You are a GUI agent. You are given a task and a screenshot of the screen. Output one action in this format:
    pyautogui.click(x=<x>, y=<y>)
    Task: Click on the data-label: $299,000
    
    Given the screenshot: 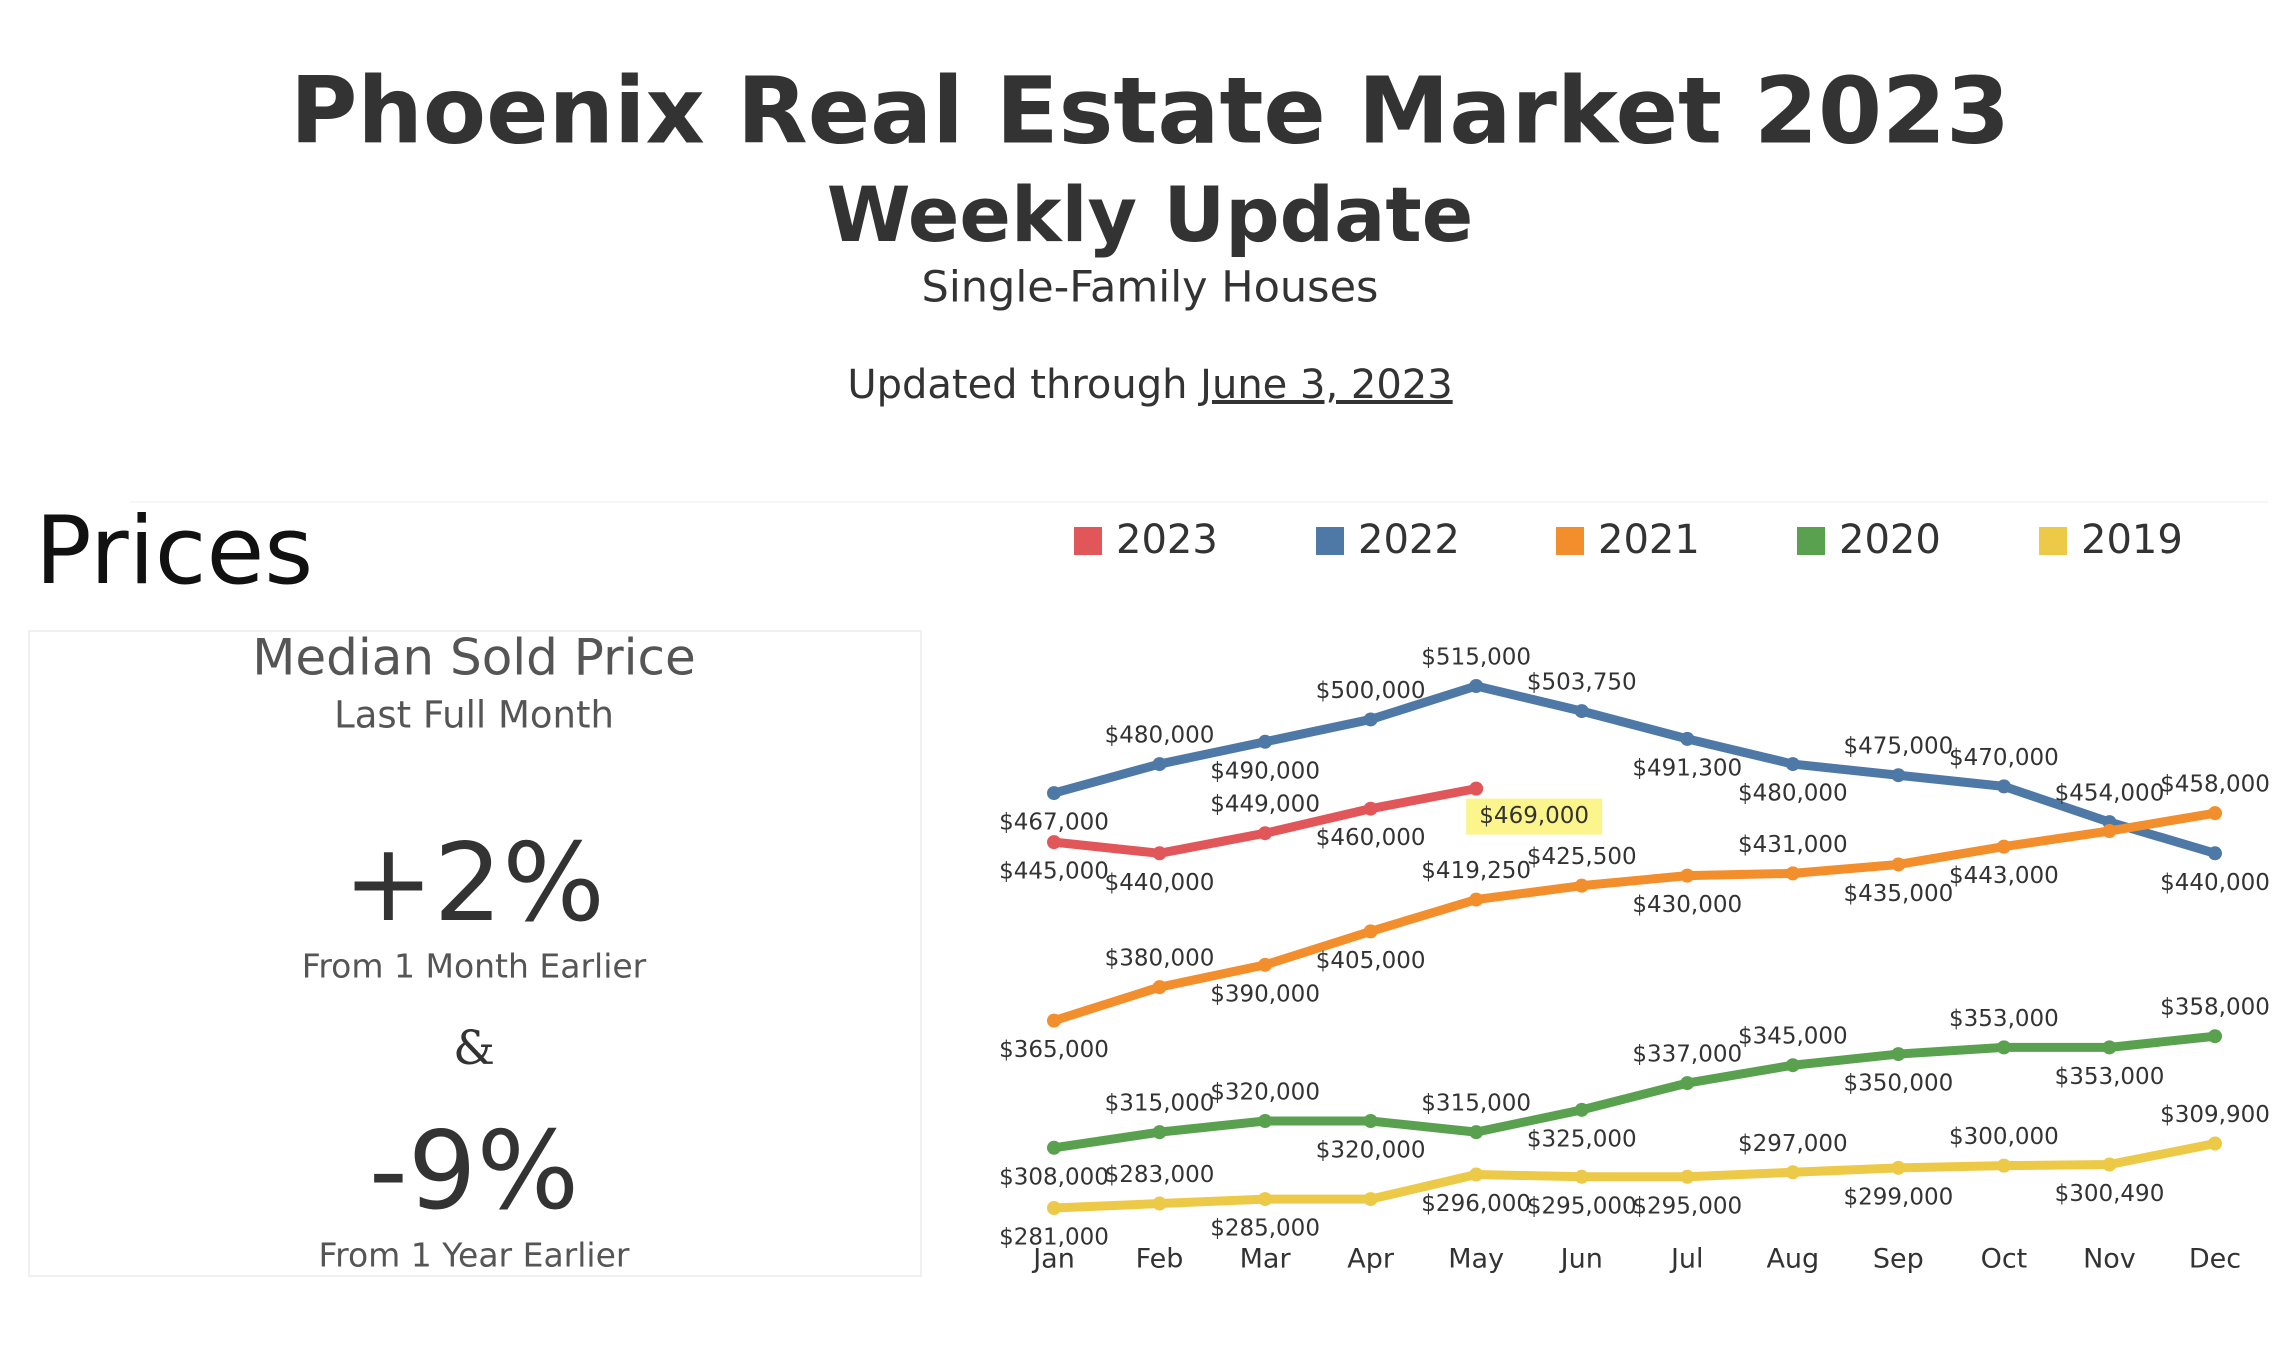 What is the action you would take?
    pyautogui.click(x=1898, y=1197)
    